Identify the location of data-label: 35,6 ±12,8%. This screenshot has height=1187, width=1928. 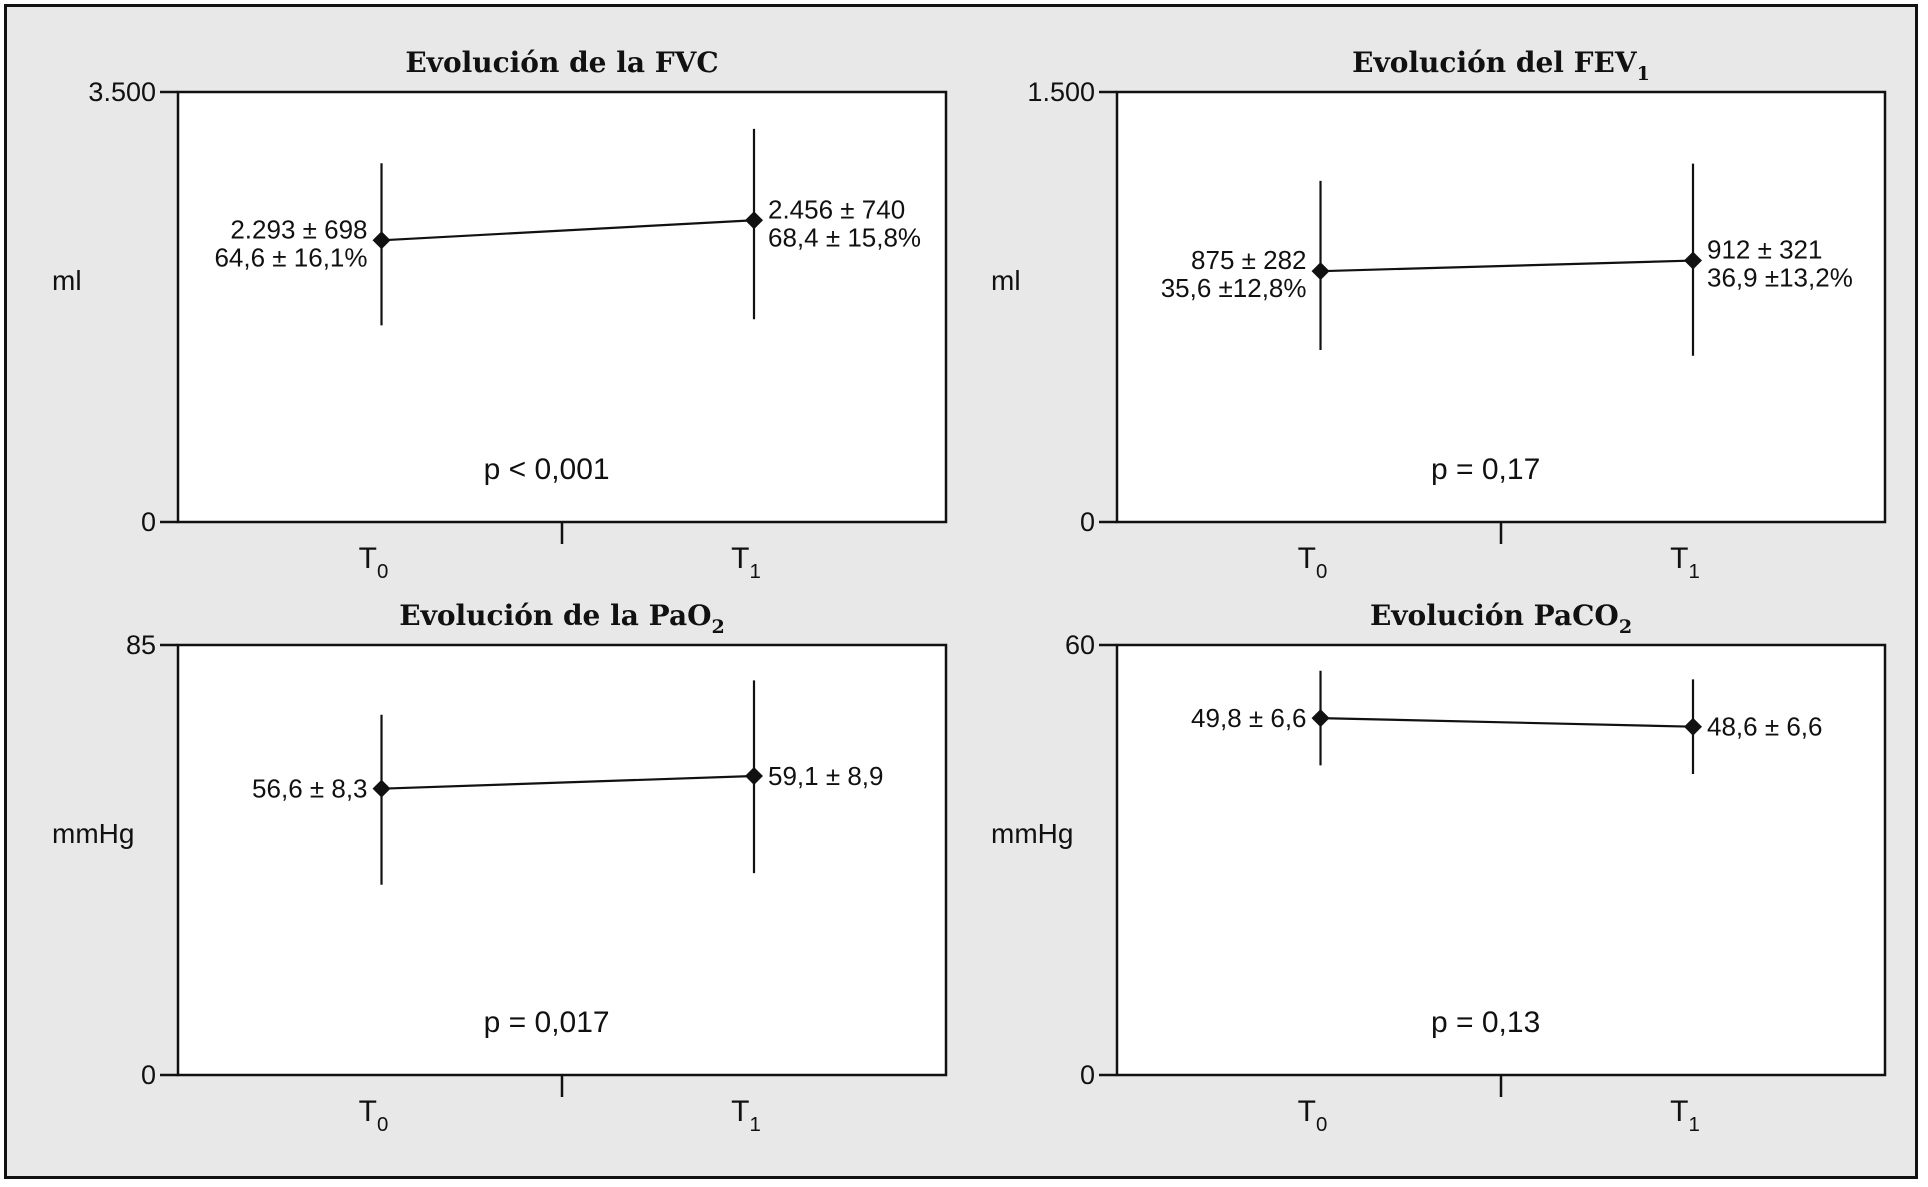
(1234, 288).